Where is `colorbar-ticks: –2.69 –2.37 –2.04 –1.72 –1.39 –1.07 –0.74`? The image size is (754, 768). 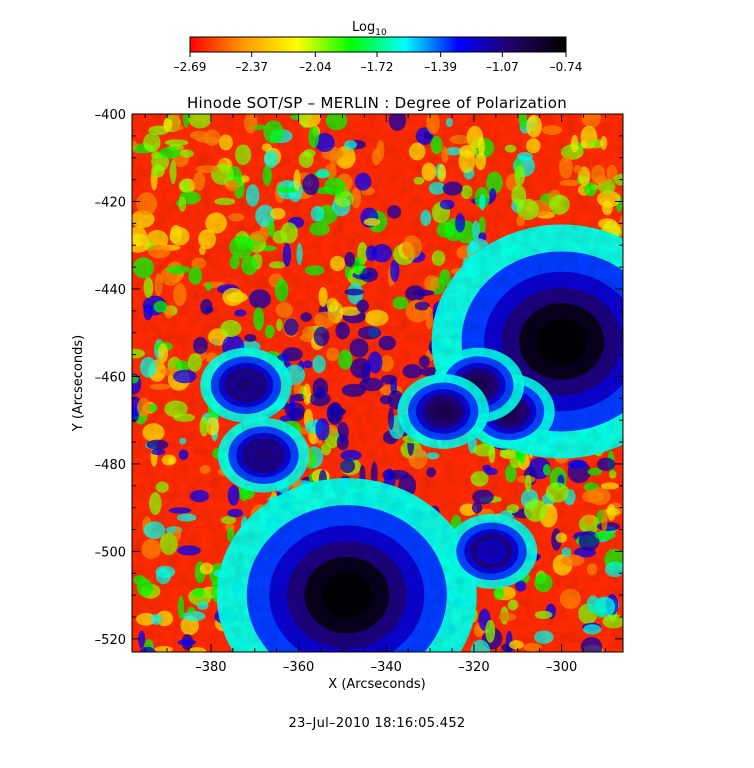
colorbar-ticks: –2.69 –2.37 –2.04 –1.72 –1.39 –1.07 –0.74 is located at coordinates (378, 63).